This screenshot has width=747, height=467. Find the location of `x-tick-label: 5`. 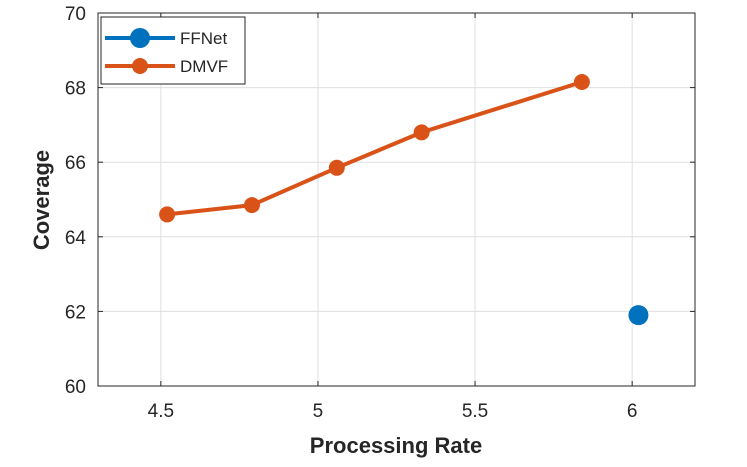

x-tick-label: 5 is located at coordinates (318, 411).